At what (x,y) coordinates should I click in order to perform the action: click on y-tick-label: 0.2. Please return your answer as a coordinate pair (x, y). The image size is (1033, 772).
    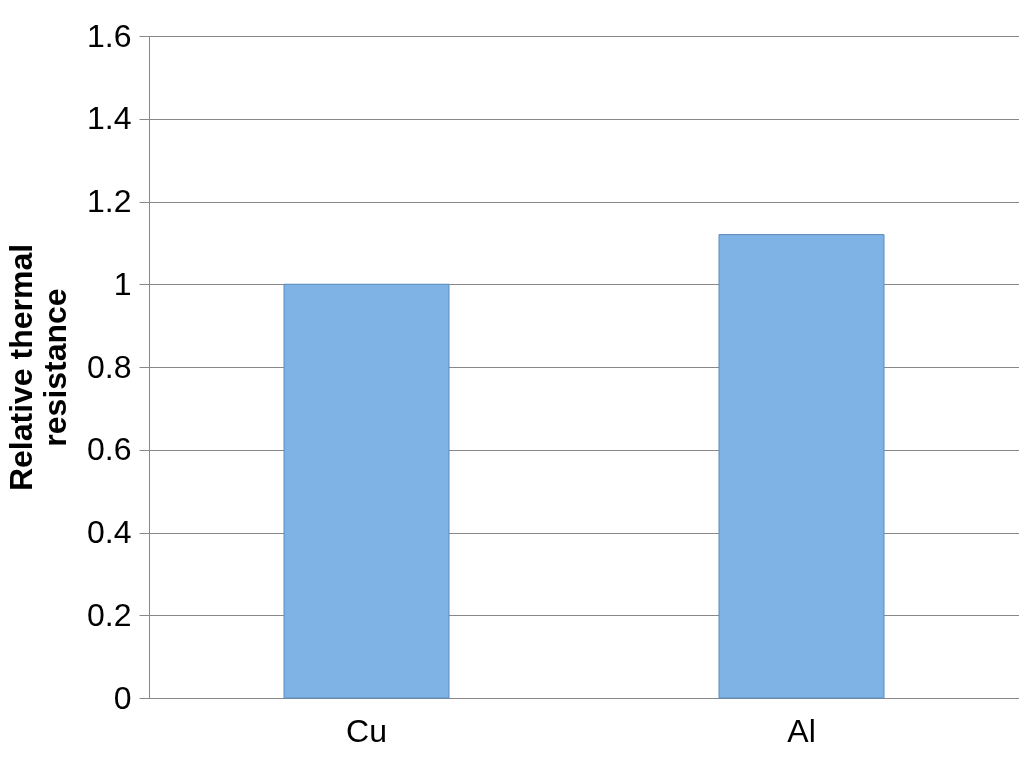
    Looking at the image, I should click on (109, 614).